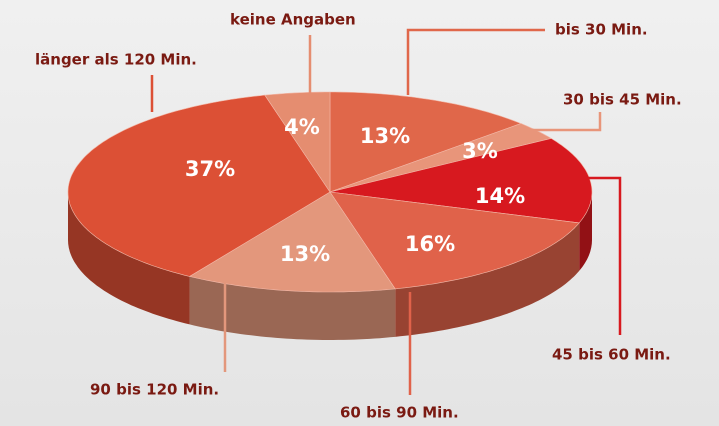 This screenshot has height=426, width=719. What do you see at coordinates (601, 30) in the screenshot?
I see `category-label: bis 30 Min.` at bounding box center [601, 30].